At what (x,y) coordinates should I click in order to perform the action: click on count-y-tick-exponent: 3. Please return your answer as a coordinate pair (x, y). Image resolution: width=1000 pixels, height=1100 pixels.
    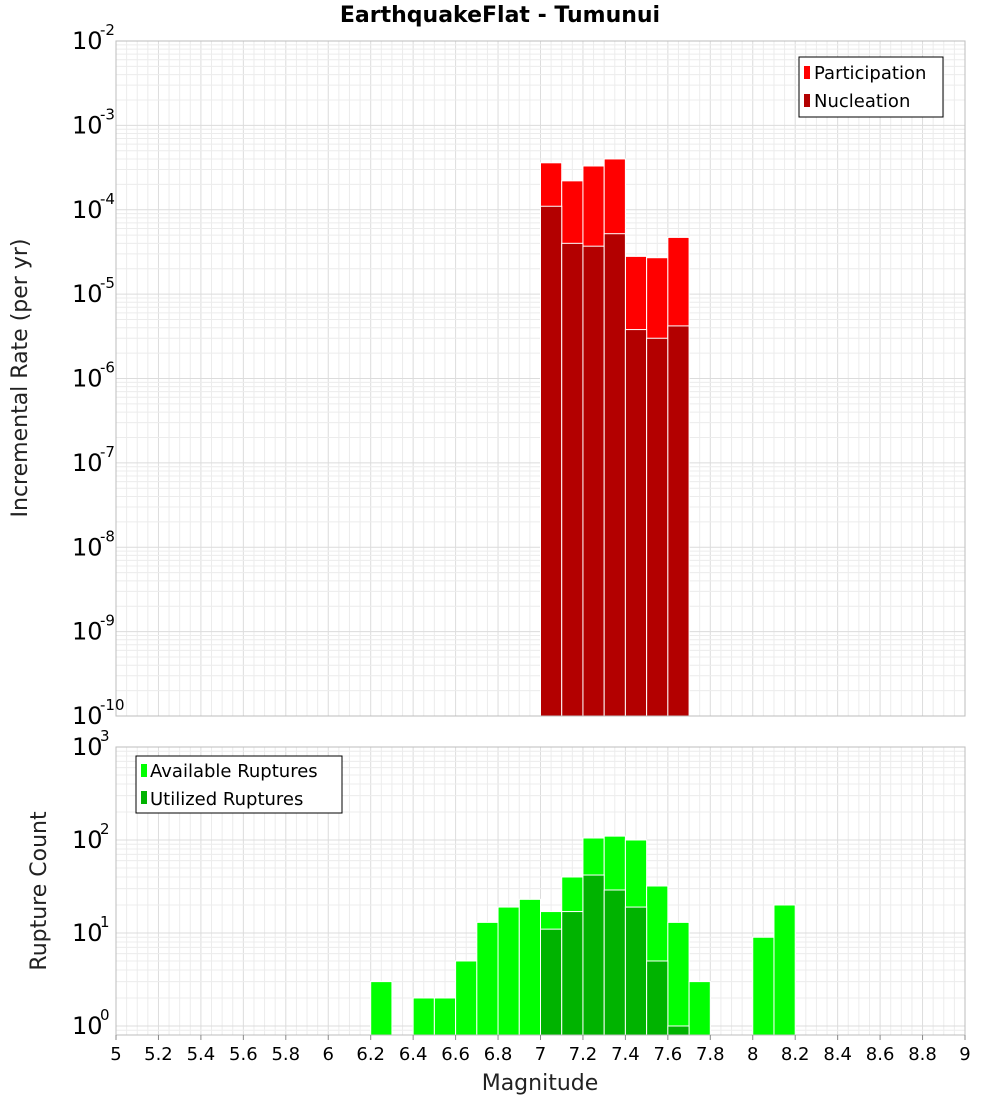
    Looking at the image, I should click on (105, 736).